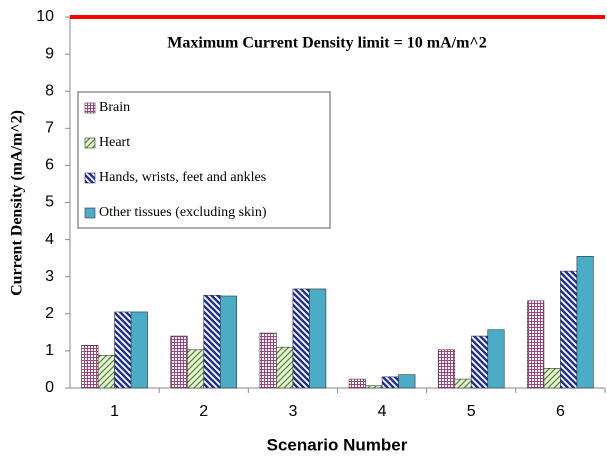  What do you see at coordinates (114, 411) in the screenshot?
I see `x-tick-label: 1` at bounding box center [114, 411].